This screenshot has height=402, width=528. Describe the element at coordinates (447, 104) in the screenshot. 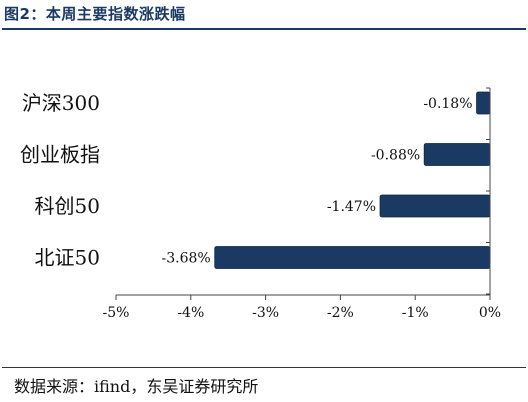

I see `data-label: -0.18%` at that location.